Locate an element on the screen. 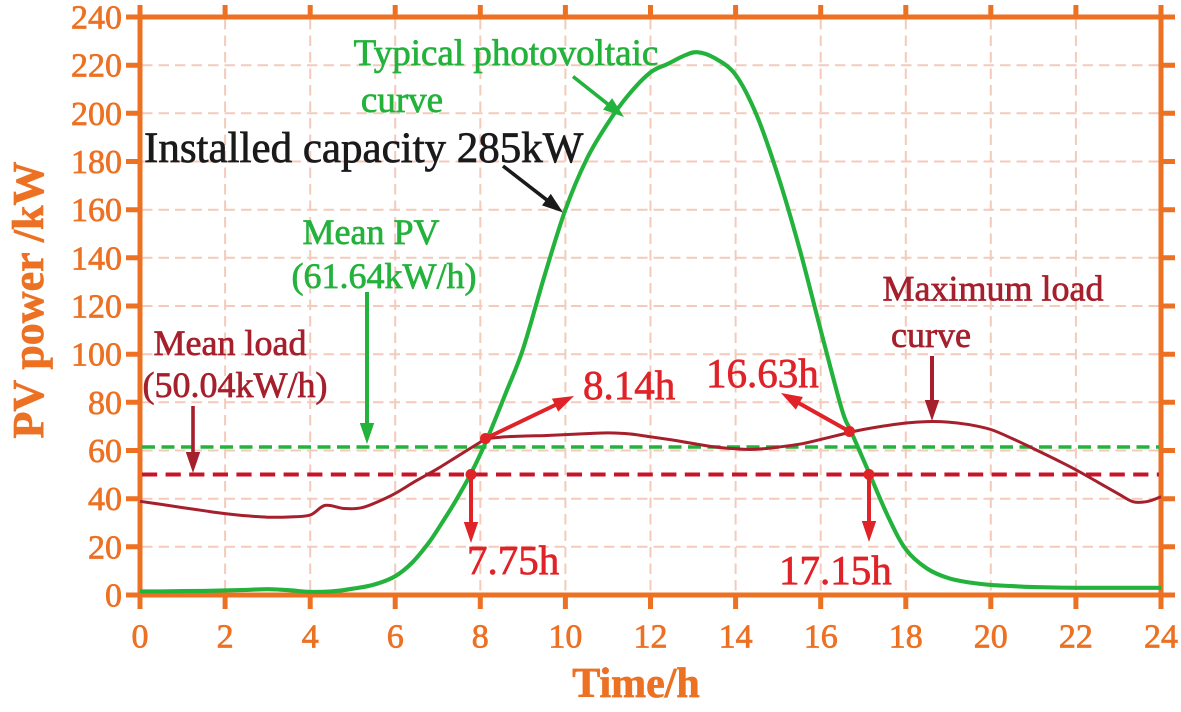  svg-text: 40 is located at coordinates (105, 499).